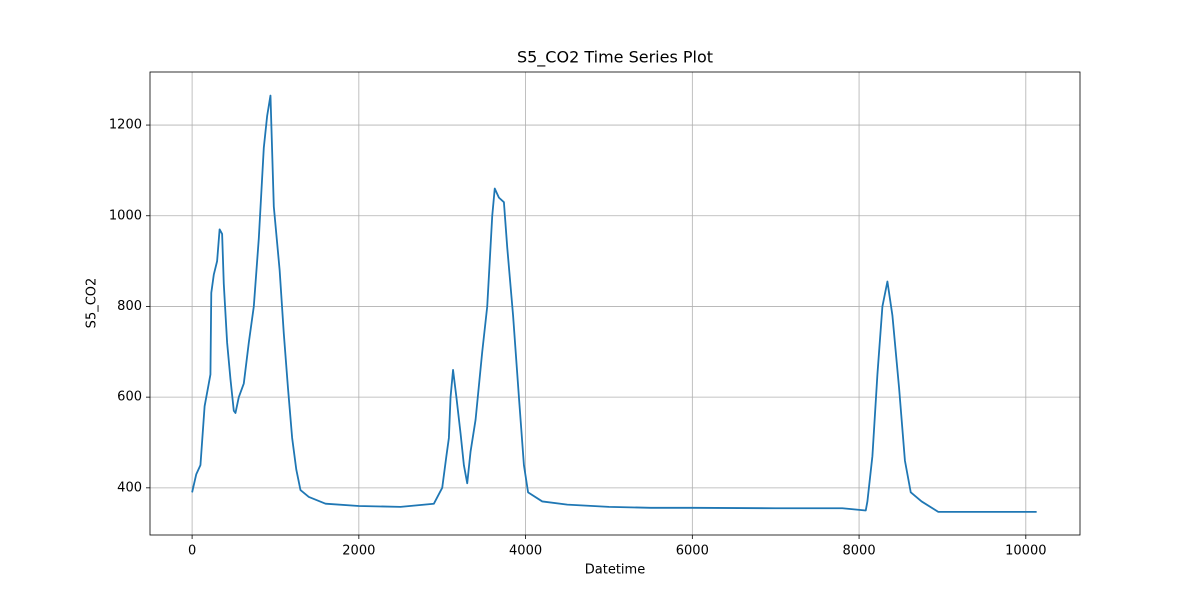 This screenshot has height=600, width=1200. I want to click on x-tick-label: 6000, so click(692, 551).